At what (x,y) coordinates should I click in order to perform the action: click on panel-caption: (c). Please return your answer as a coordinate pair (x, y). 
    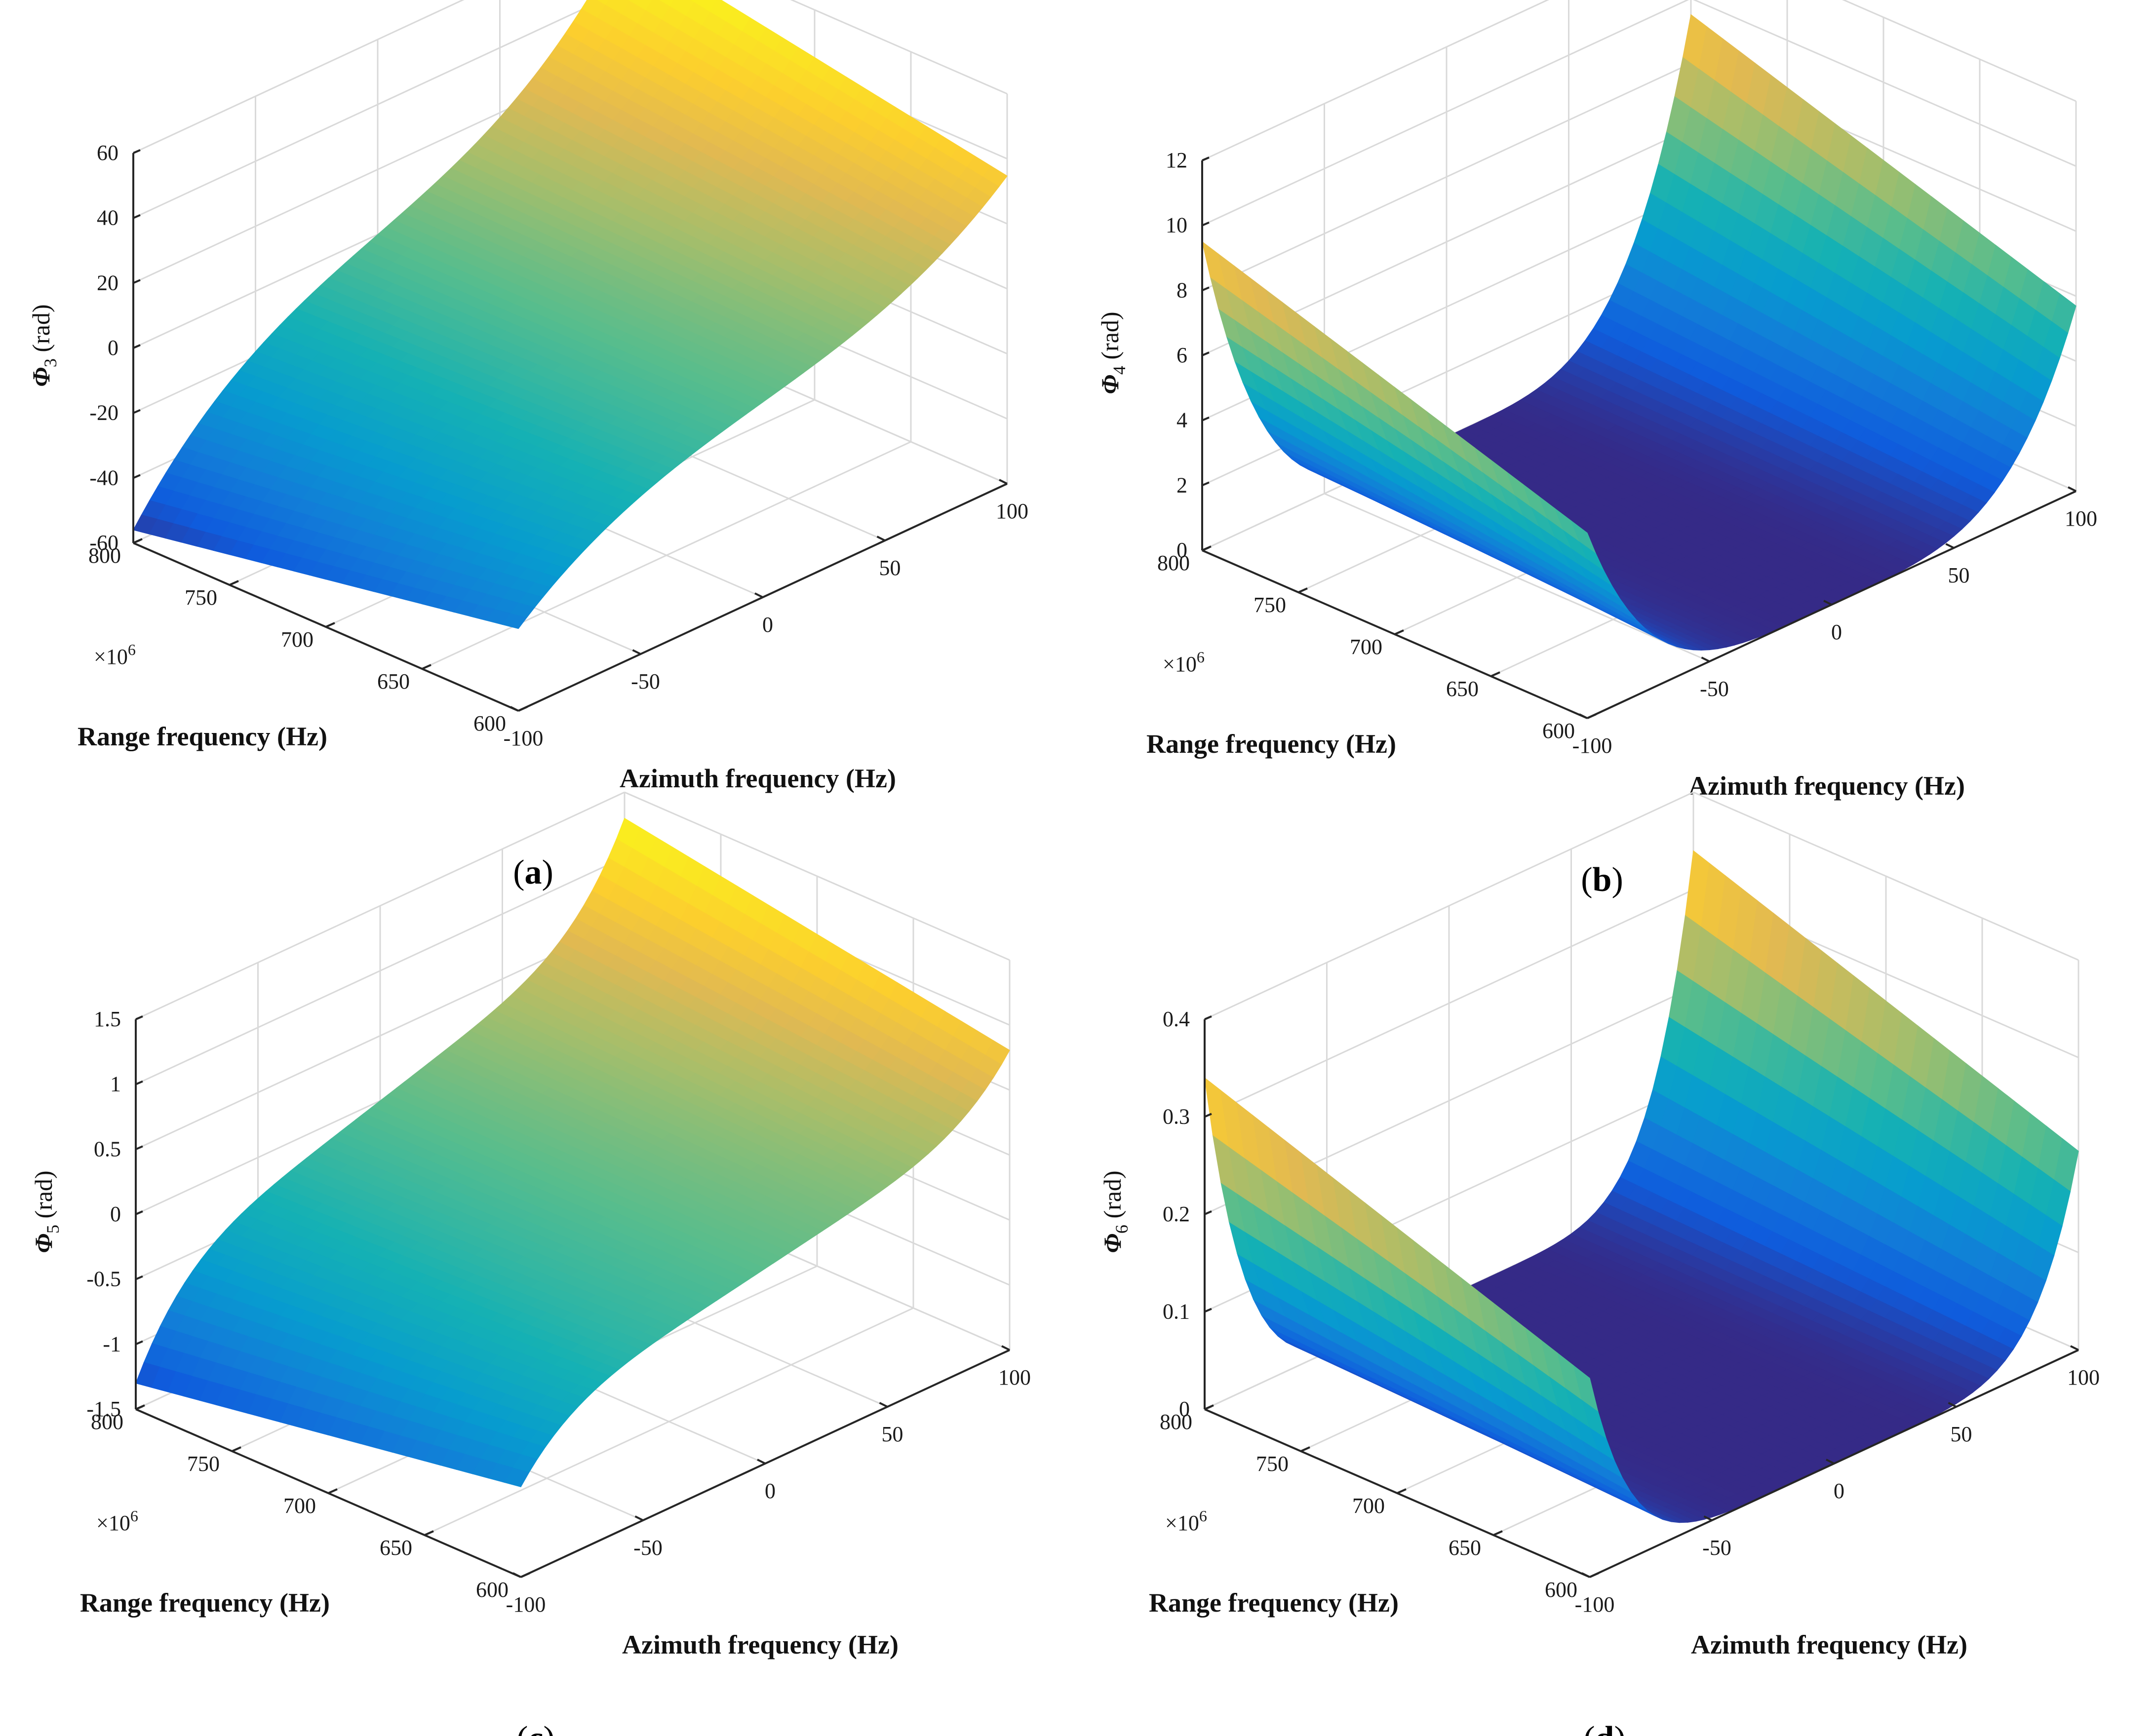
    Looking at the image, I should click on (536, 1728).